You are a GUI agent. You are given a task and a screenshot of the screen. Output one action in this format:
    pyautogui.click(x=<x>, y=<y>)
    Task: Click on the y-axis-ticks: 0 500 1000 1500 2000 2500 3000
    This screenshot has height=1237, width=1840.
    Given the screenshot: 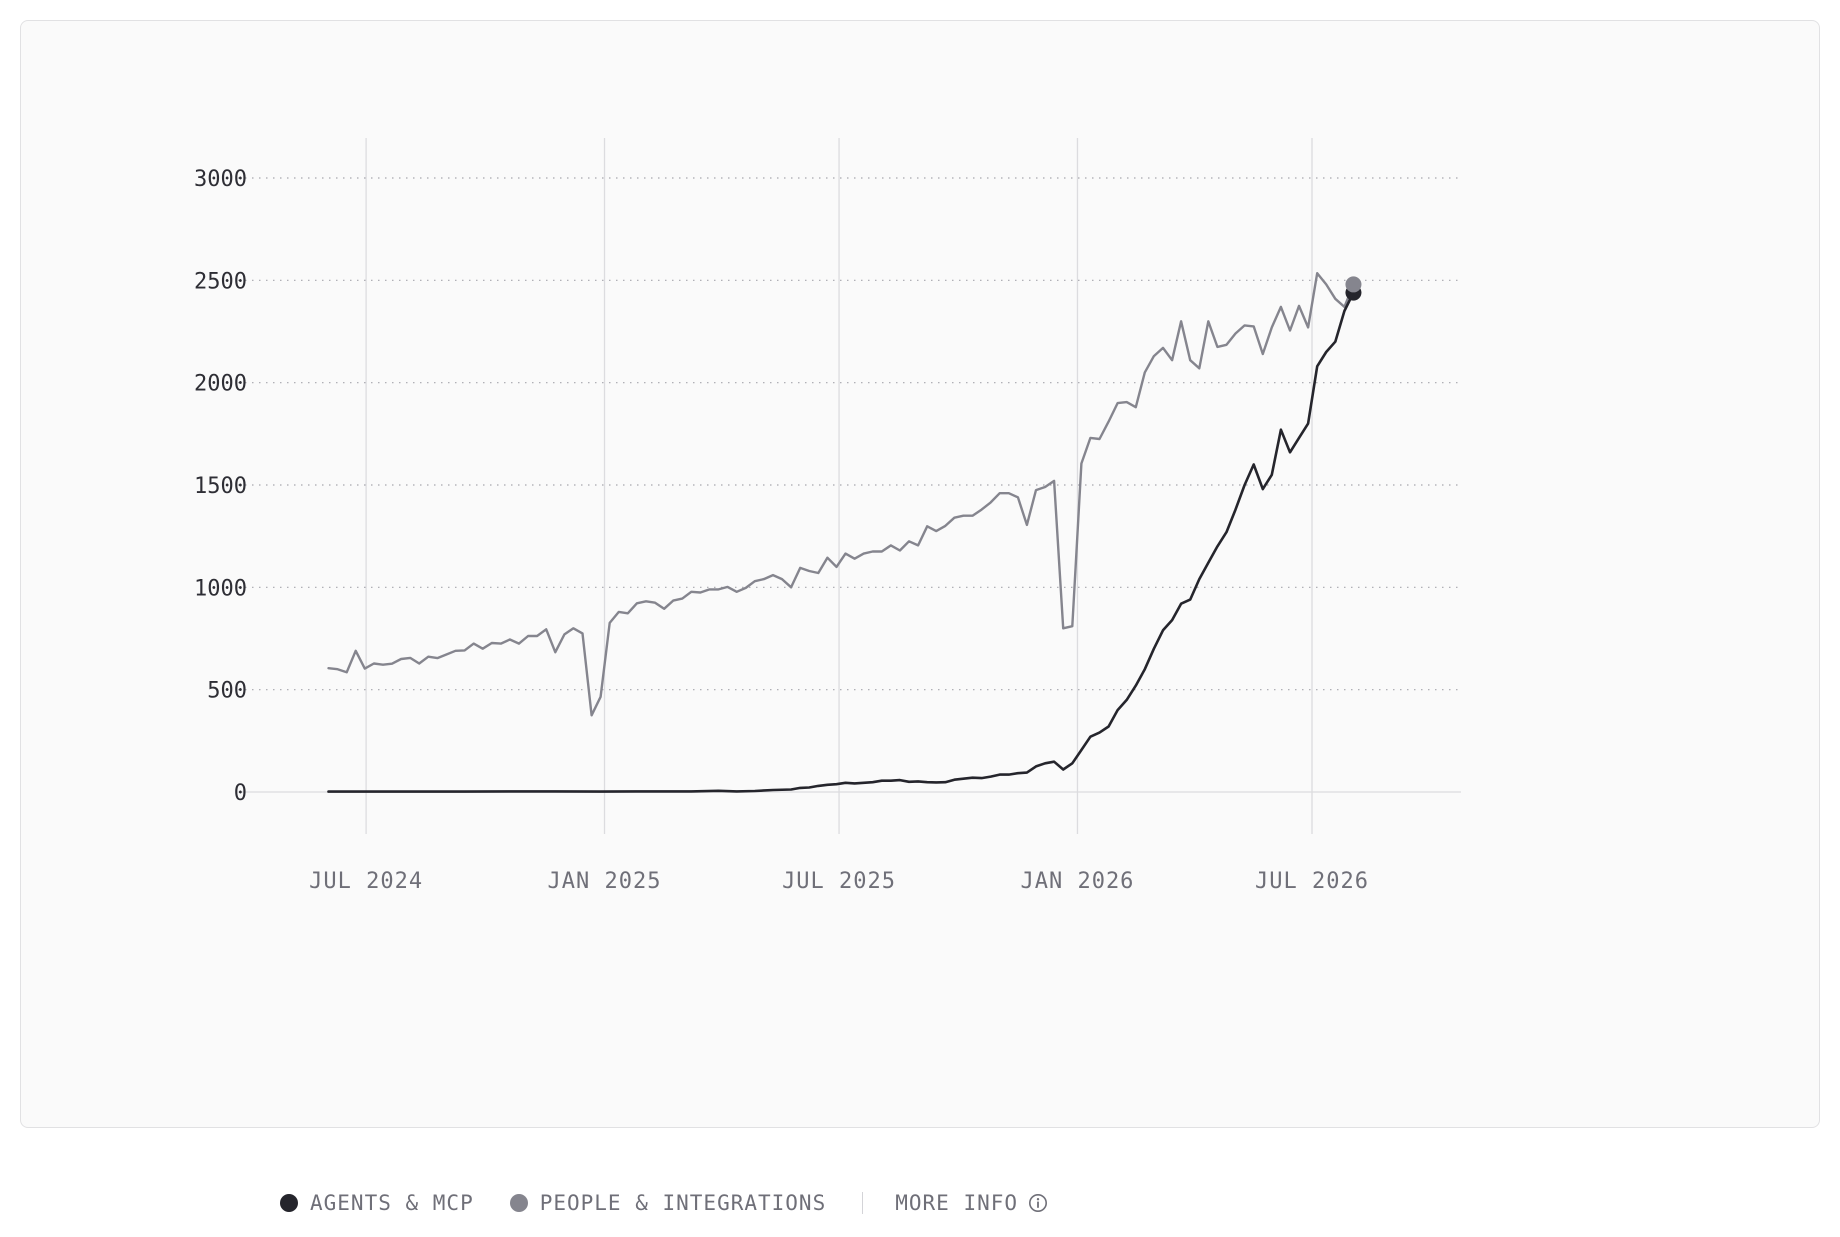 What is the action you would take?
    pyautogui.click(x=220, y=486)
    